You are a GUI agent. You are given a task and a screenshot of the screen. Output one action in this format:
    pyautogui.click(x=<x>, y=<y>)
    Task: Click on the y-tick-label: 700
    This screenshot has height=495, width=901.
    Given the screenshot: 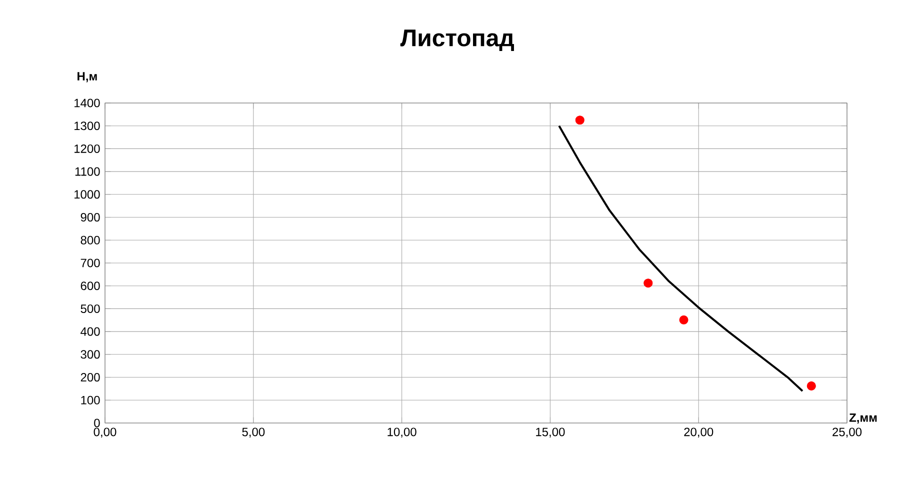 What is the action you would take?
    pyautogui.click(x=90, y=263)
    